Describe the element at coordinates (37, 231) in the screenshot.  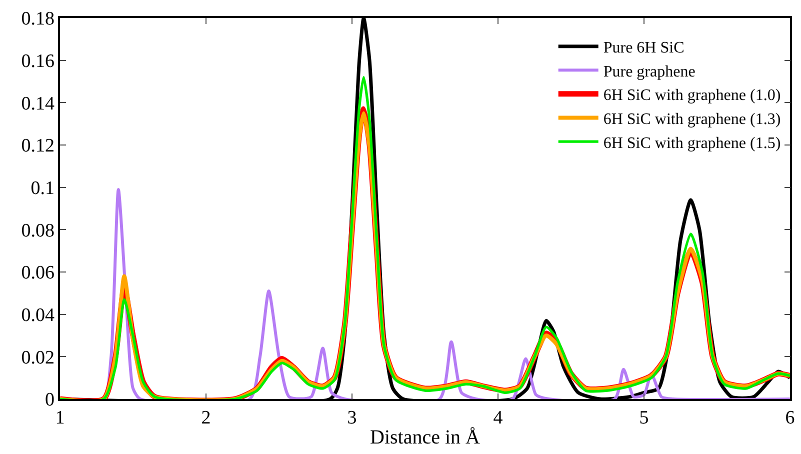
I see `y-tick-label: 0.08` at that location.